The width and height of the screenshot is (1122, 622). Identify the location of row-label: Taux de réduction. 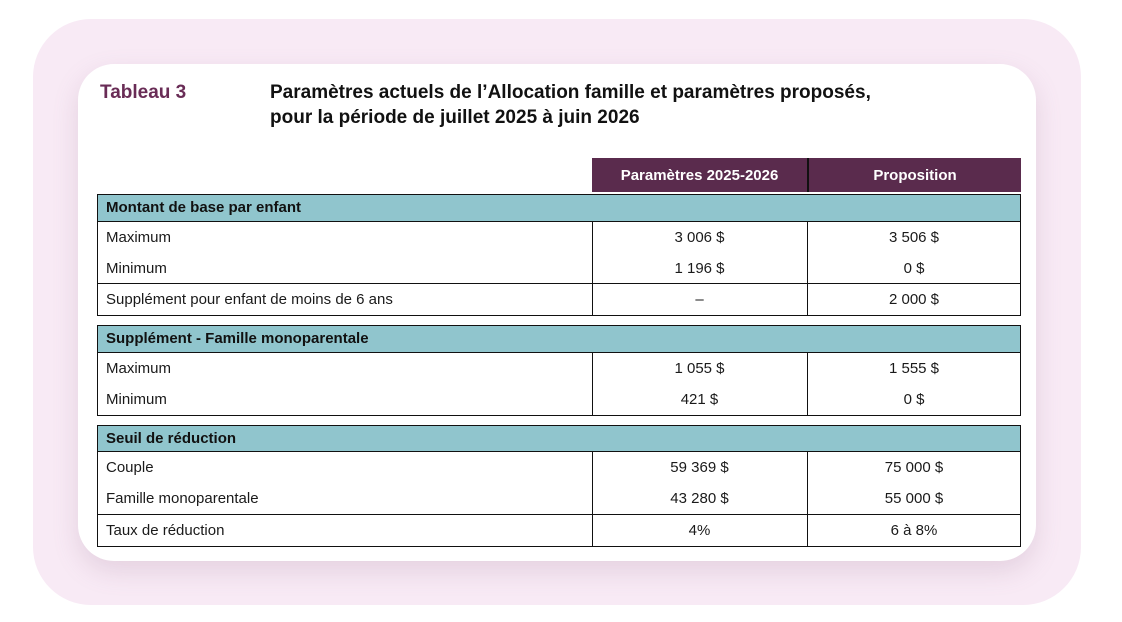
(165, 530).